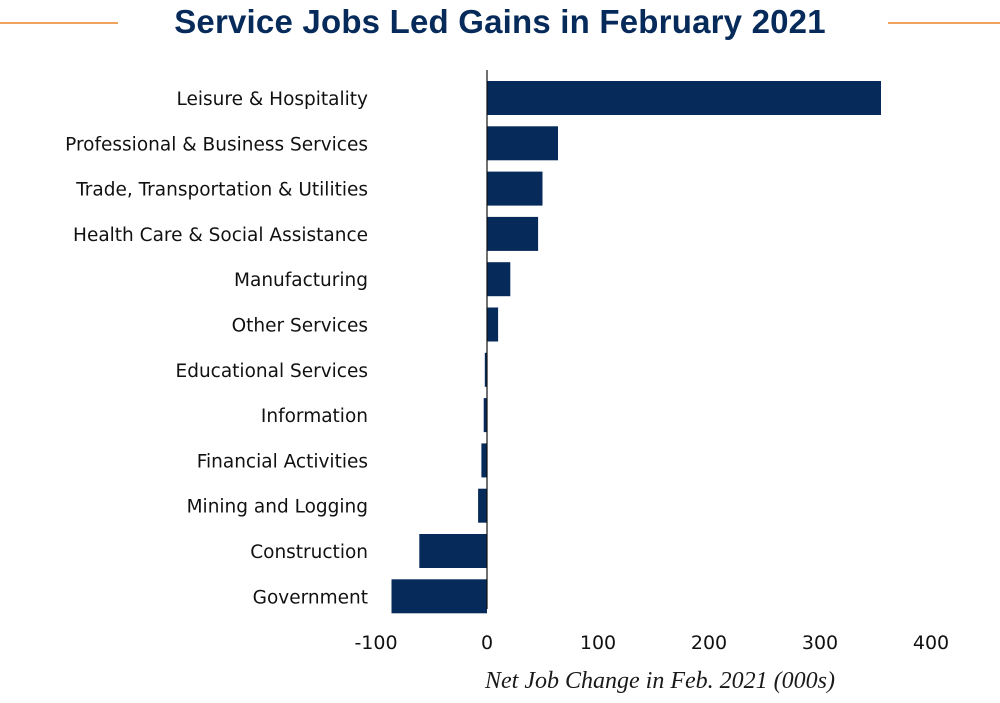 The height and width of the screenshot is (703, 1000). What do you see at coordinates (301, 280) in the screenshot?
I see `category-label-manufacturing: Manufacturing` at bounding box center [301, 280].